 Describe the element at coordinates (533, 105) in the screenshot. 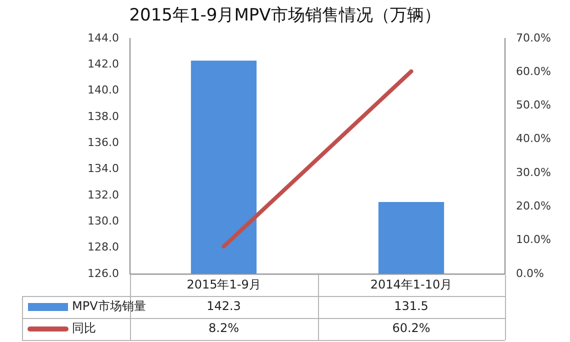

I see `y2-tick-label: 50.0%` at that location.